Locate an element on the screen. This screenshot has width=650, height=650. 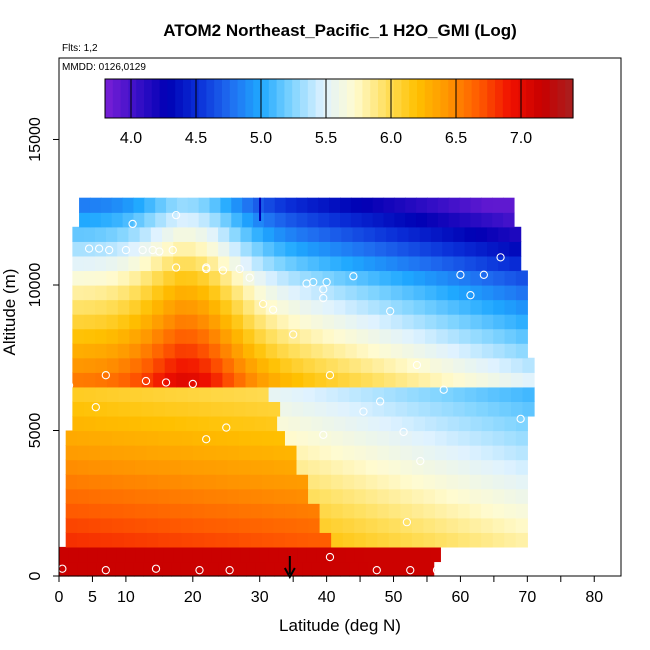
x-axis: 0 5 10 20 30 40 50 60 70 80 is located at coordinates (329, 591).